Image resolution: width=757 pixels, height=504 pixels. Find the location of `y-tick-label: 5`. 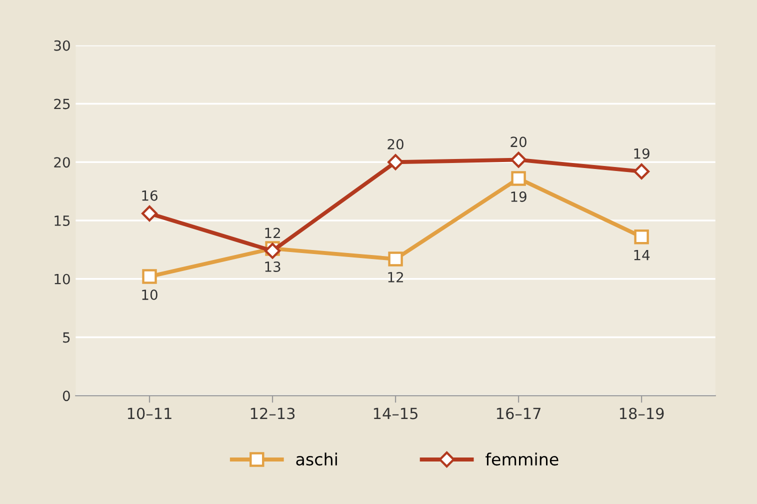

y-tick-label: 5 is located at coordinates (66, 337).